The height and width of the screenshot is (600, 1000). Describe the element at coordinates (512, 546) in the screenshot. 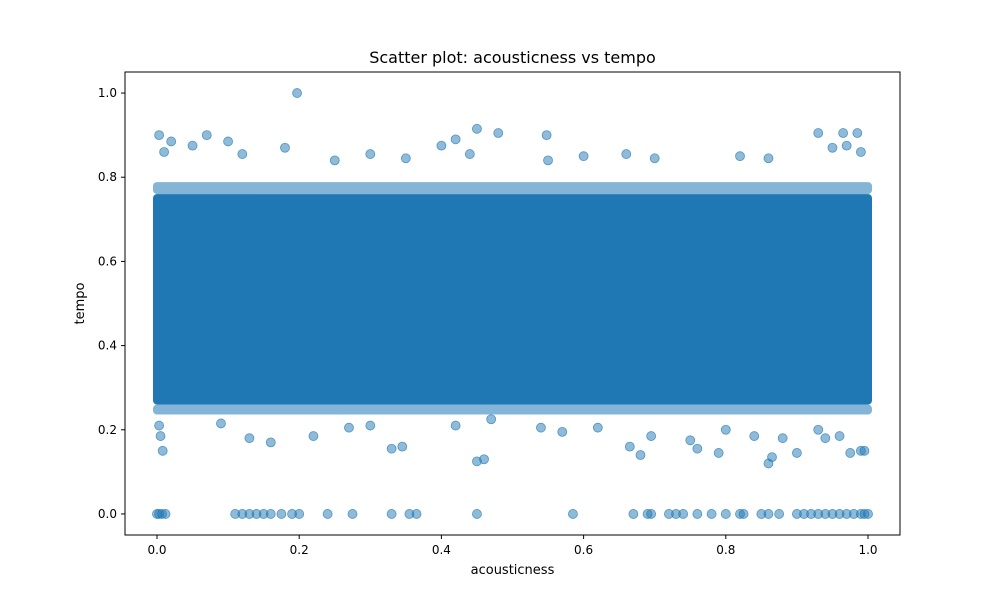

I see `x-axis: 0.0 0.2 0.4 0.6 0.8 1.0` at that location.